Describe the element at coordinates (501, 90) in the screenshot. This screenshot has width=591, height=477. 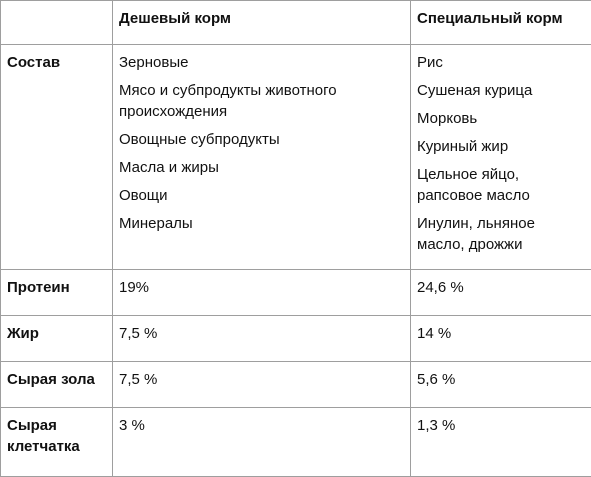
I see `list-item: Сушеная курица` at that location.